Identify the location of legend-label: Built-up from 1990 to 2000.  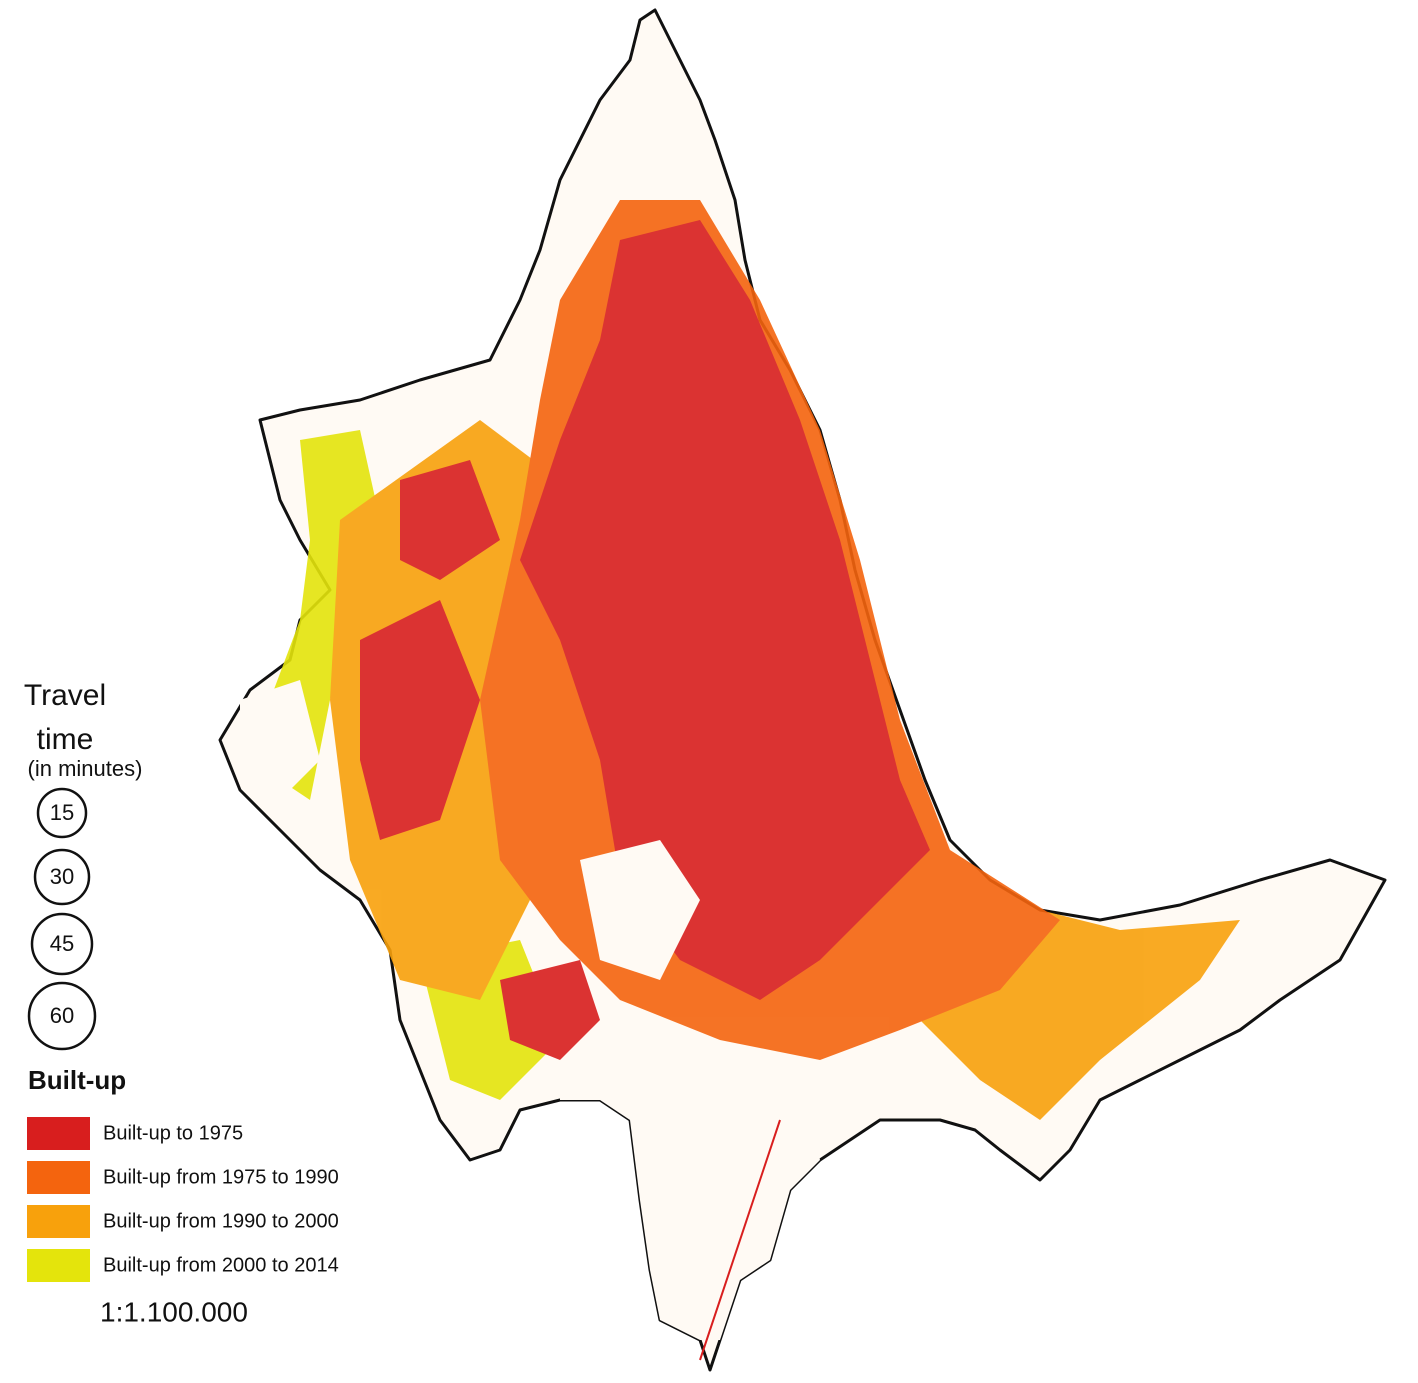
(221, 1221).